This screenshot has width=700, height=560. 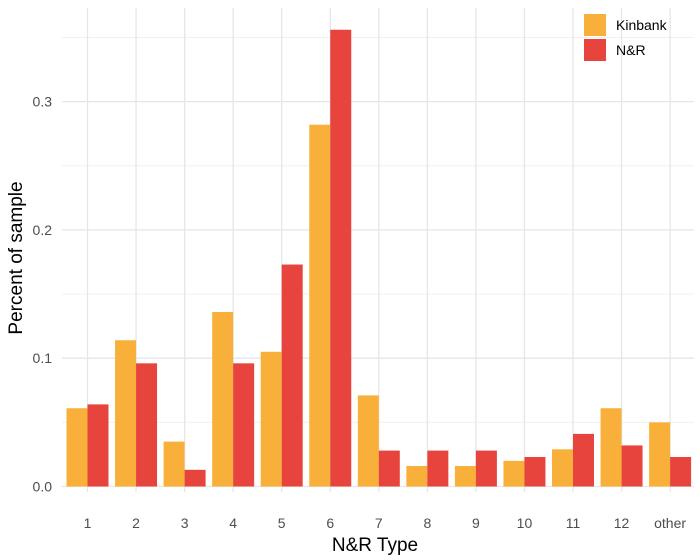 What do you see at coordinates (16, 257) in the screenshot?
I see `y-axis-title: Percent of sample` at bounding box center [16, 257].